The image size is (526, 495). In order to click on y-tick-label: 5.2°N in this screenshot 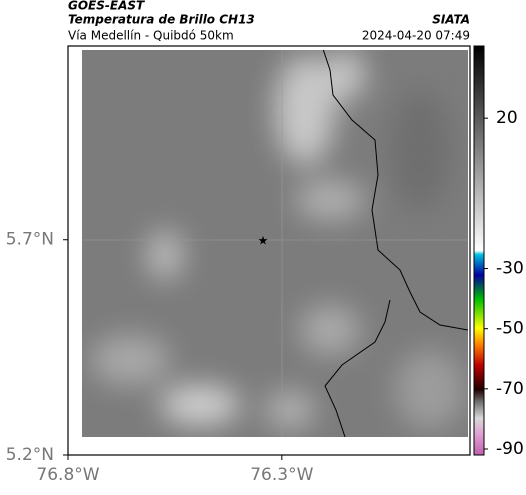, I will do `click(30, 455)`.